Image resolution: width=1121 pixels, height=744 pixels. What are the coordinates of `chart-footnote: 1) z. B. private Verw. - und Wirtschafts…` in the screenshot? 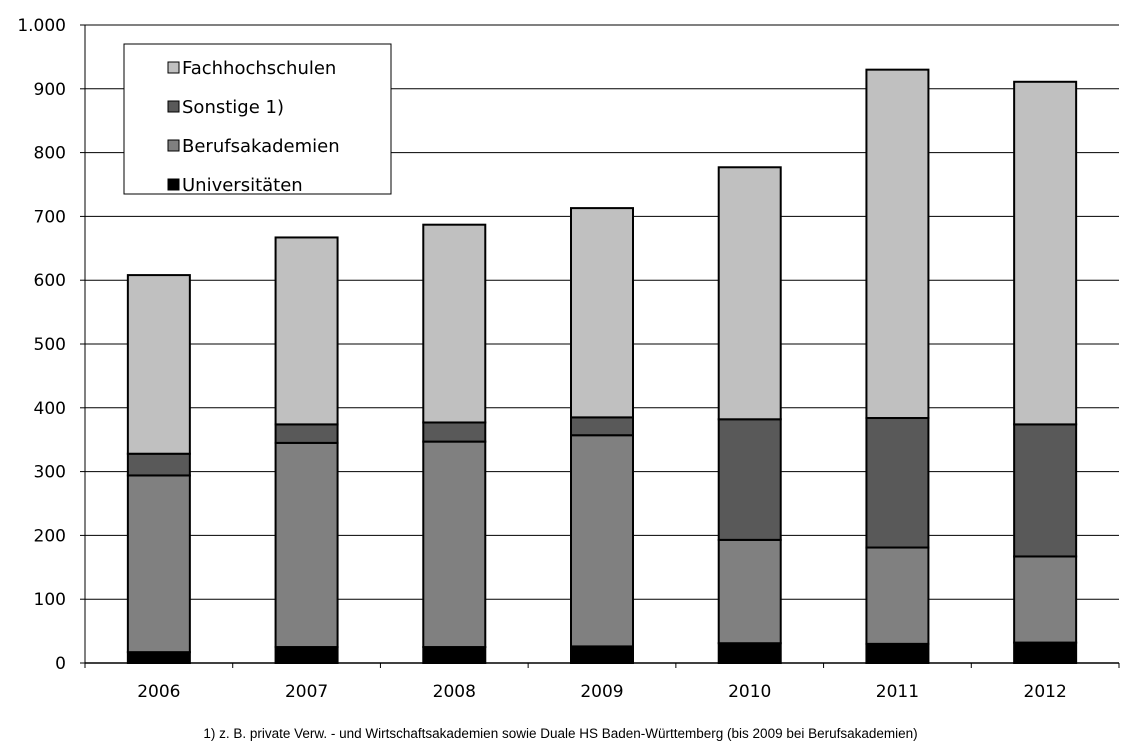 It's located at (560, 733).